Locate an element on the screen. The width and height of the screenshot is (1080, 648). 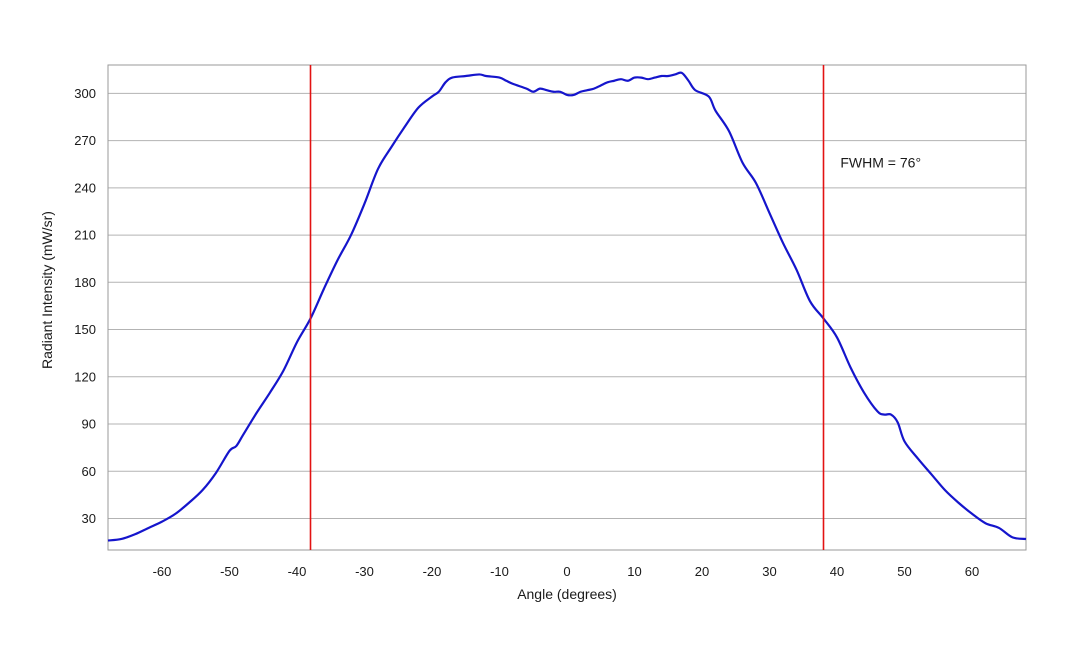
y-tick-labels: 30 60 90 120 150 180 210 240 270 300 is located at coordinates (85, 306).